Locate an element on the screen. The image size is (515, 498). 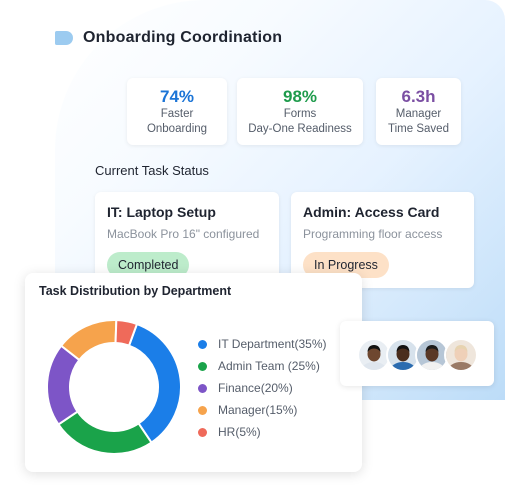
page-header: Onboarding Coordination is located at coordinates (168, 38).